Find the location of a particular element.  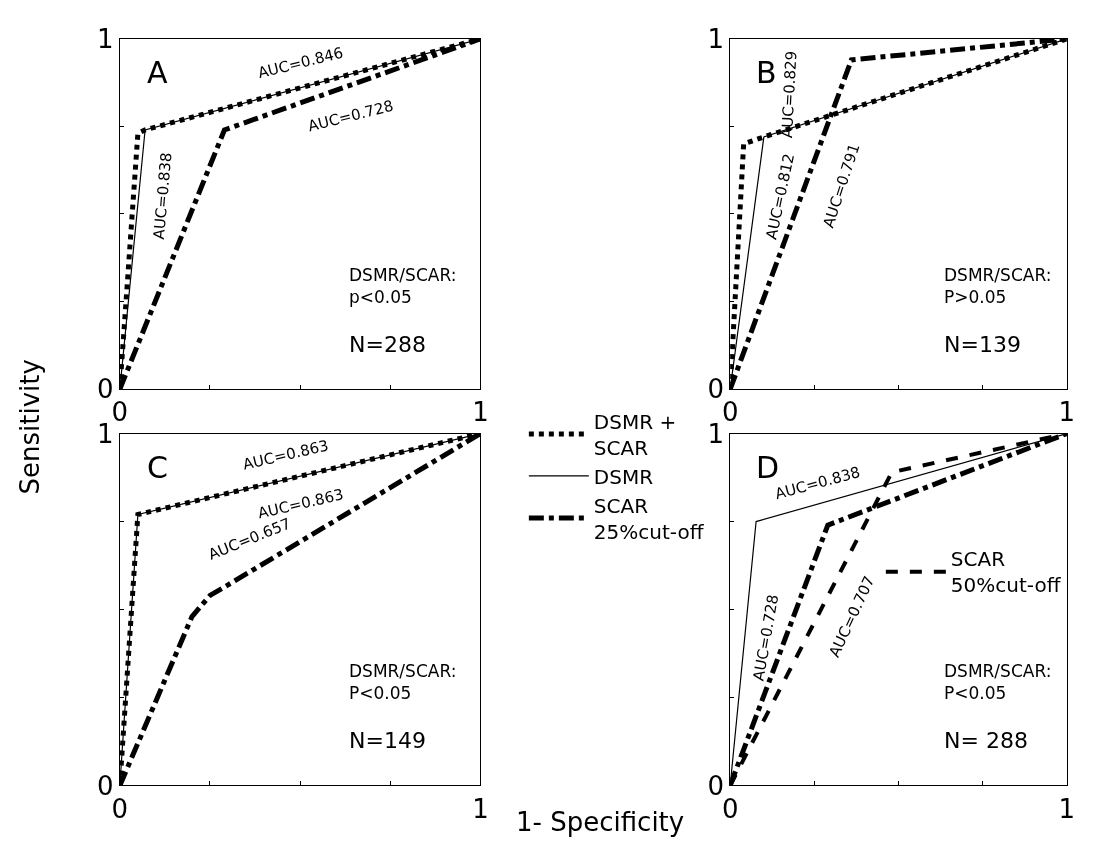

annotation: AUC=0.829 is located at coordinates (789, 94).